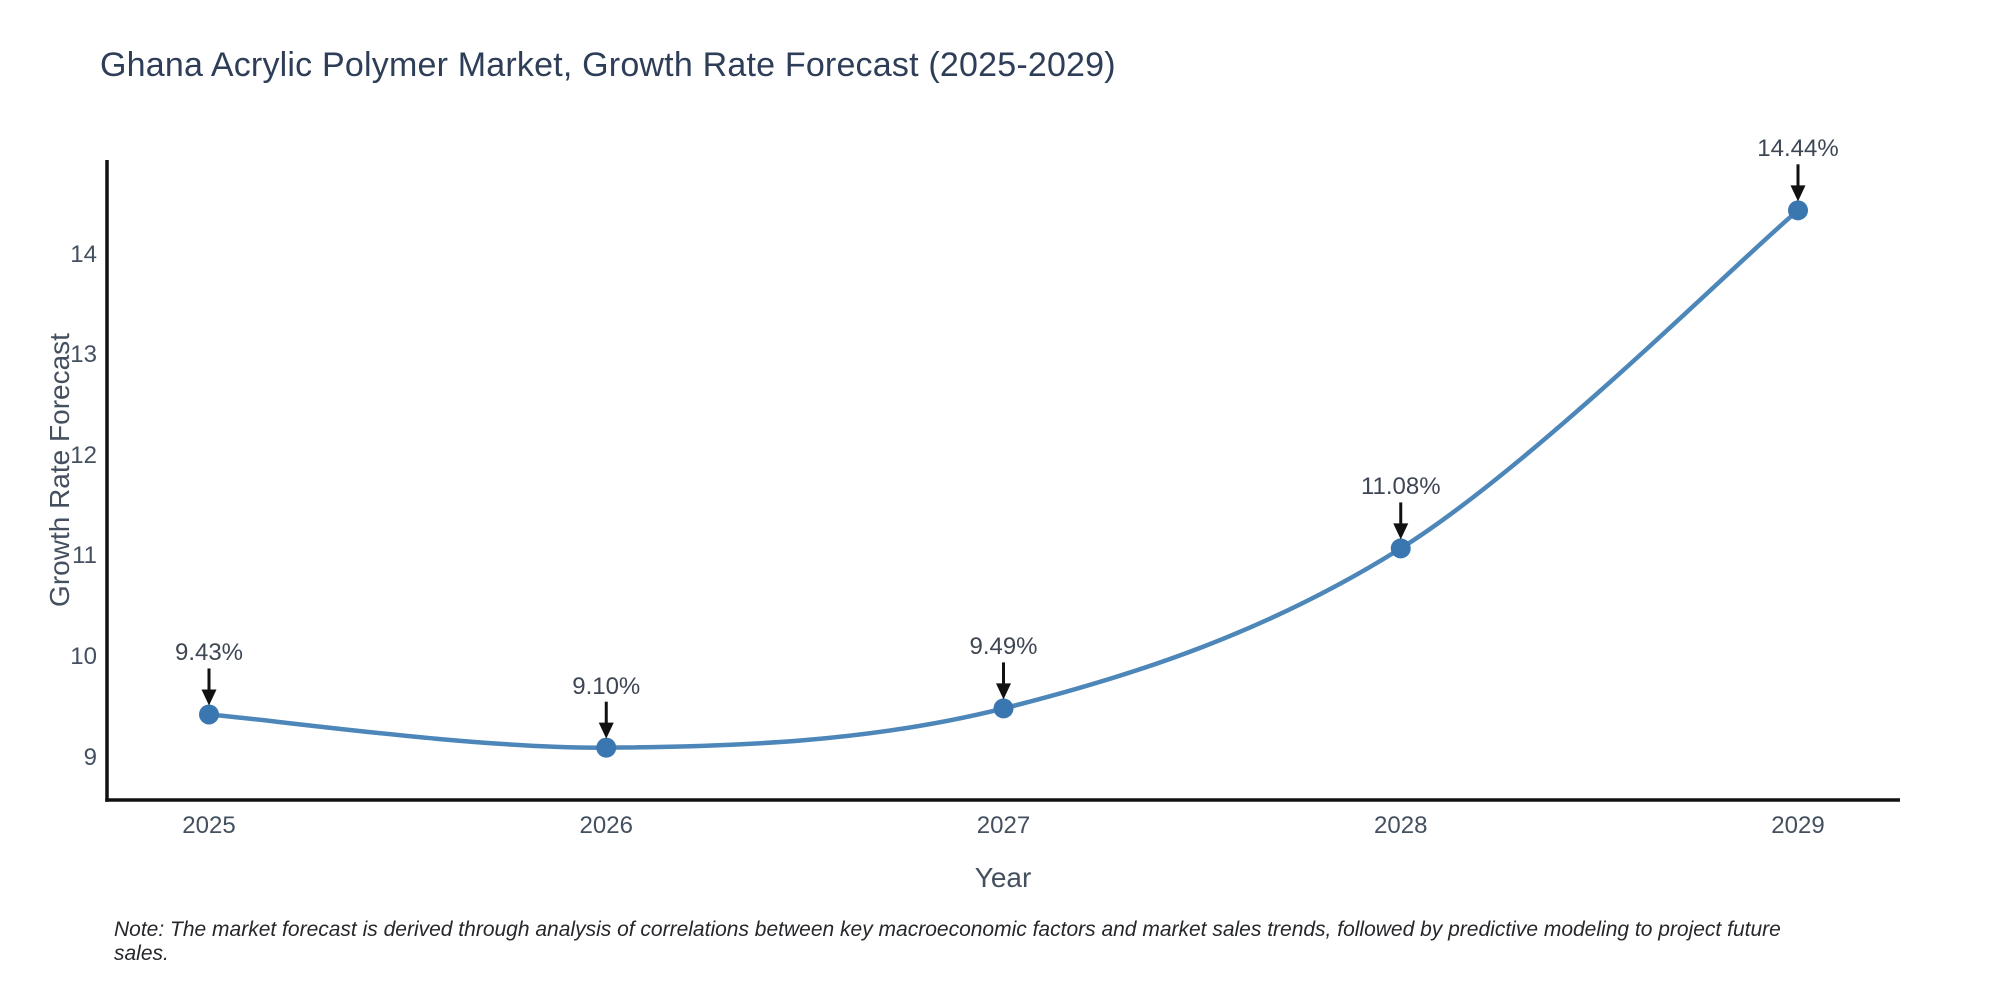  What do you see at coordinates (84, 556) in the screenshot?
I see `y-tick-label: 11` at bounding box center [84, 556].